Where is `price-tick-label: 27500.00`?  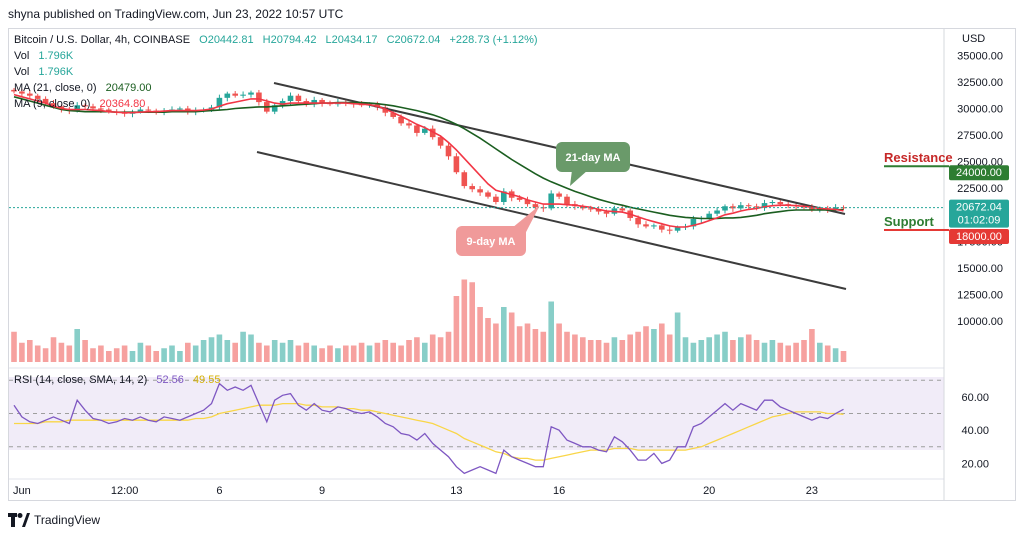
price-tick-label: 27500.00 is located at coordinates (980, 136).